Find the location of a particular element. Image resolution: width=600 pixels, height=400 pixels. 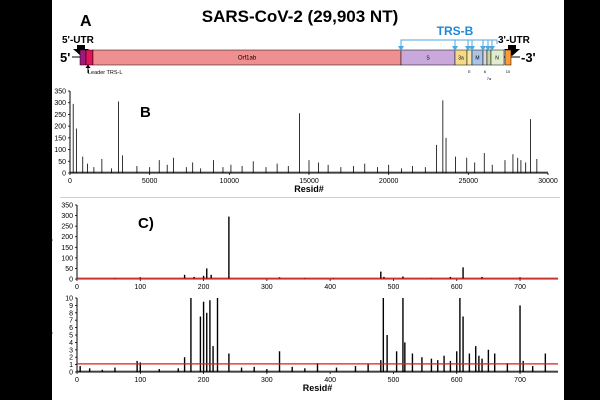

gene-label-N: N is located at coordinates (497, 59).